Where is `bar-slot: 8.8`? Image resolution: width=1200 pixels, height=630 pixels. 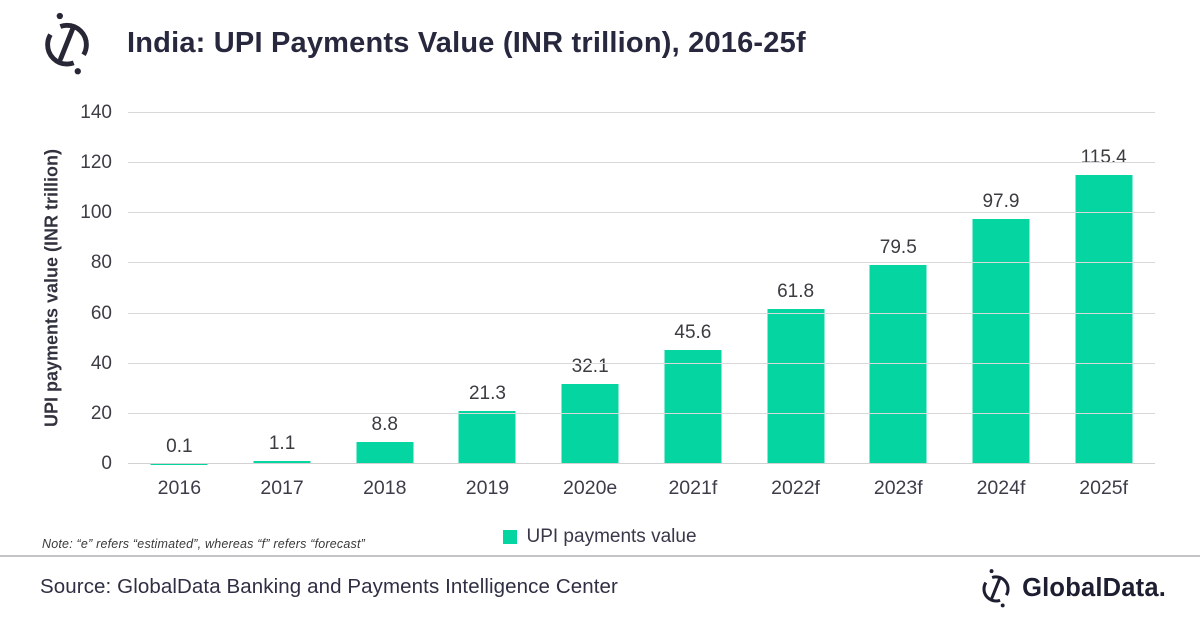 bar-slot: 8.8 is located at coordinates (384, 288).